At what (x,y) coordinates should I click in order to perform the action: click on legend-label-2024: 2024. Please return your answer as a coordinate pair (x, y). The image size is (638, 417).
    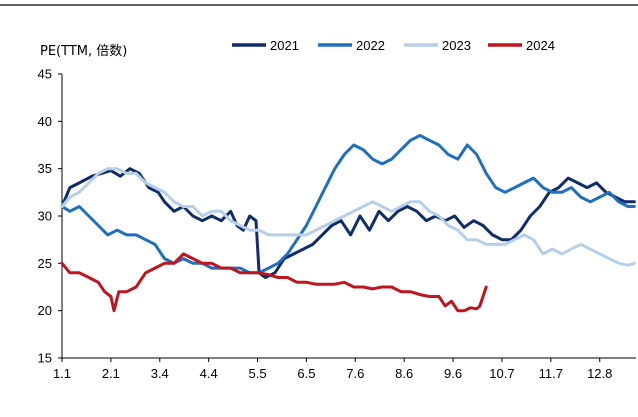
    Looking at the image, I should click on (540, 45).